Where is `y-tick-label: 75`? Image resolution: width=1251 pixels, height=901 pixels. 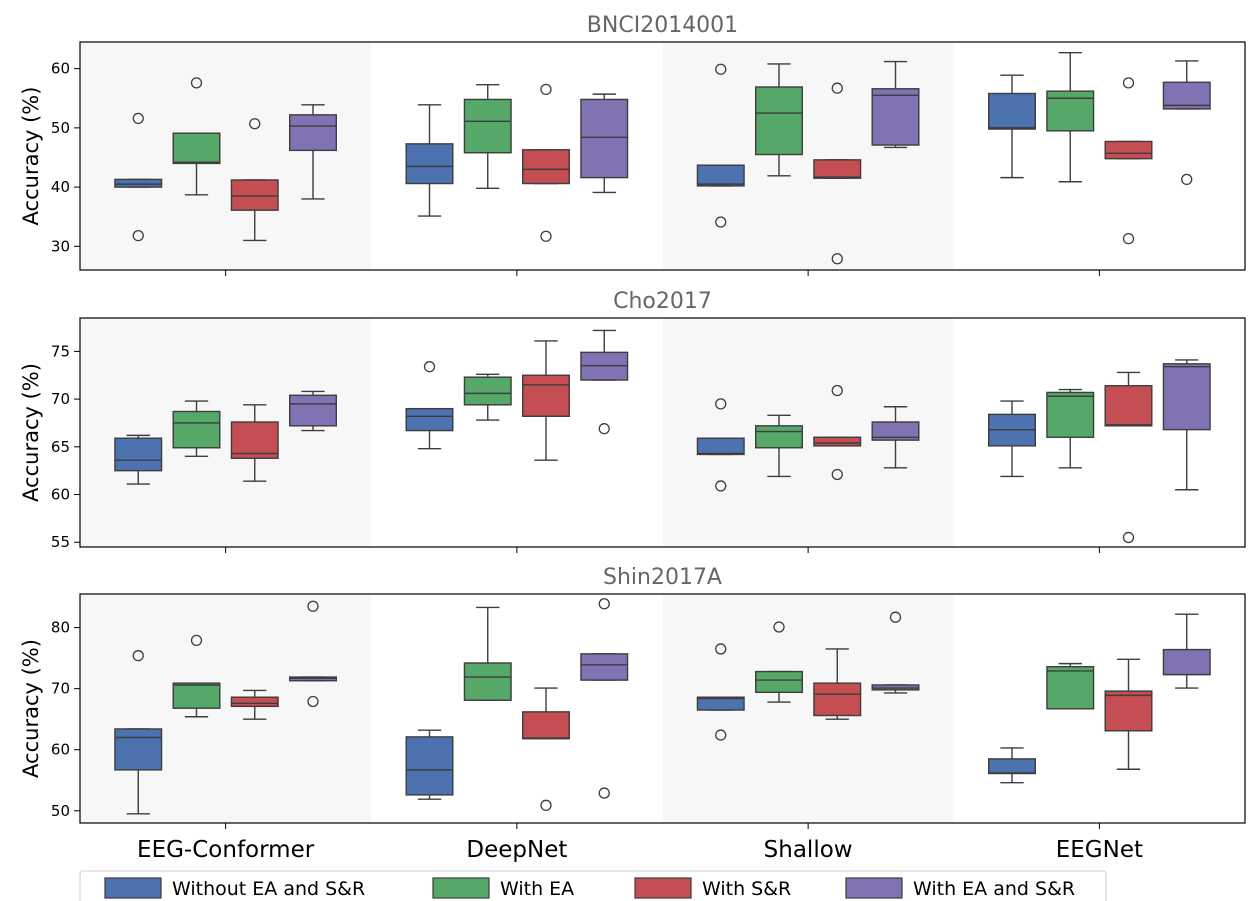 y-tick-label: 75 is located at coordinates (60, 351).